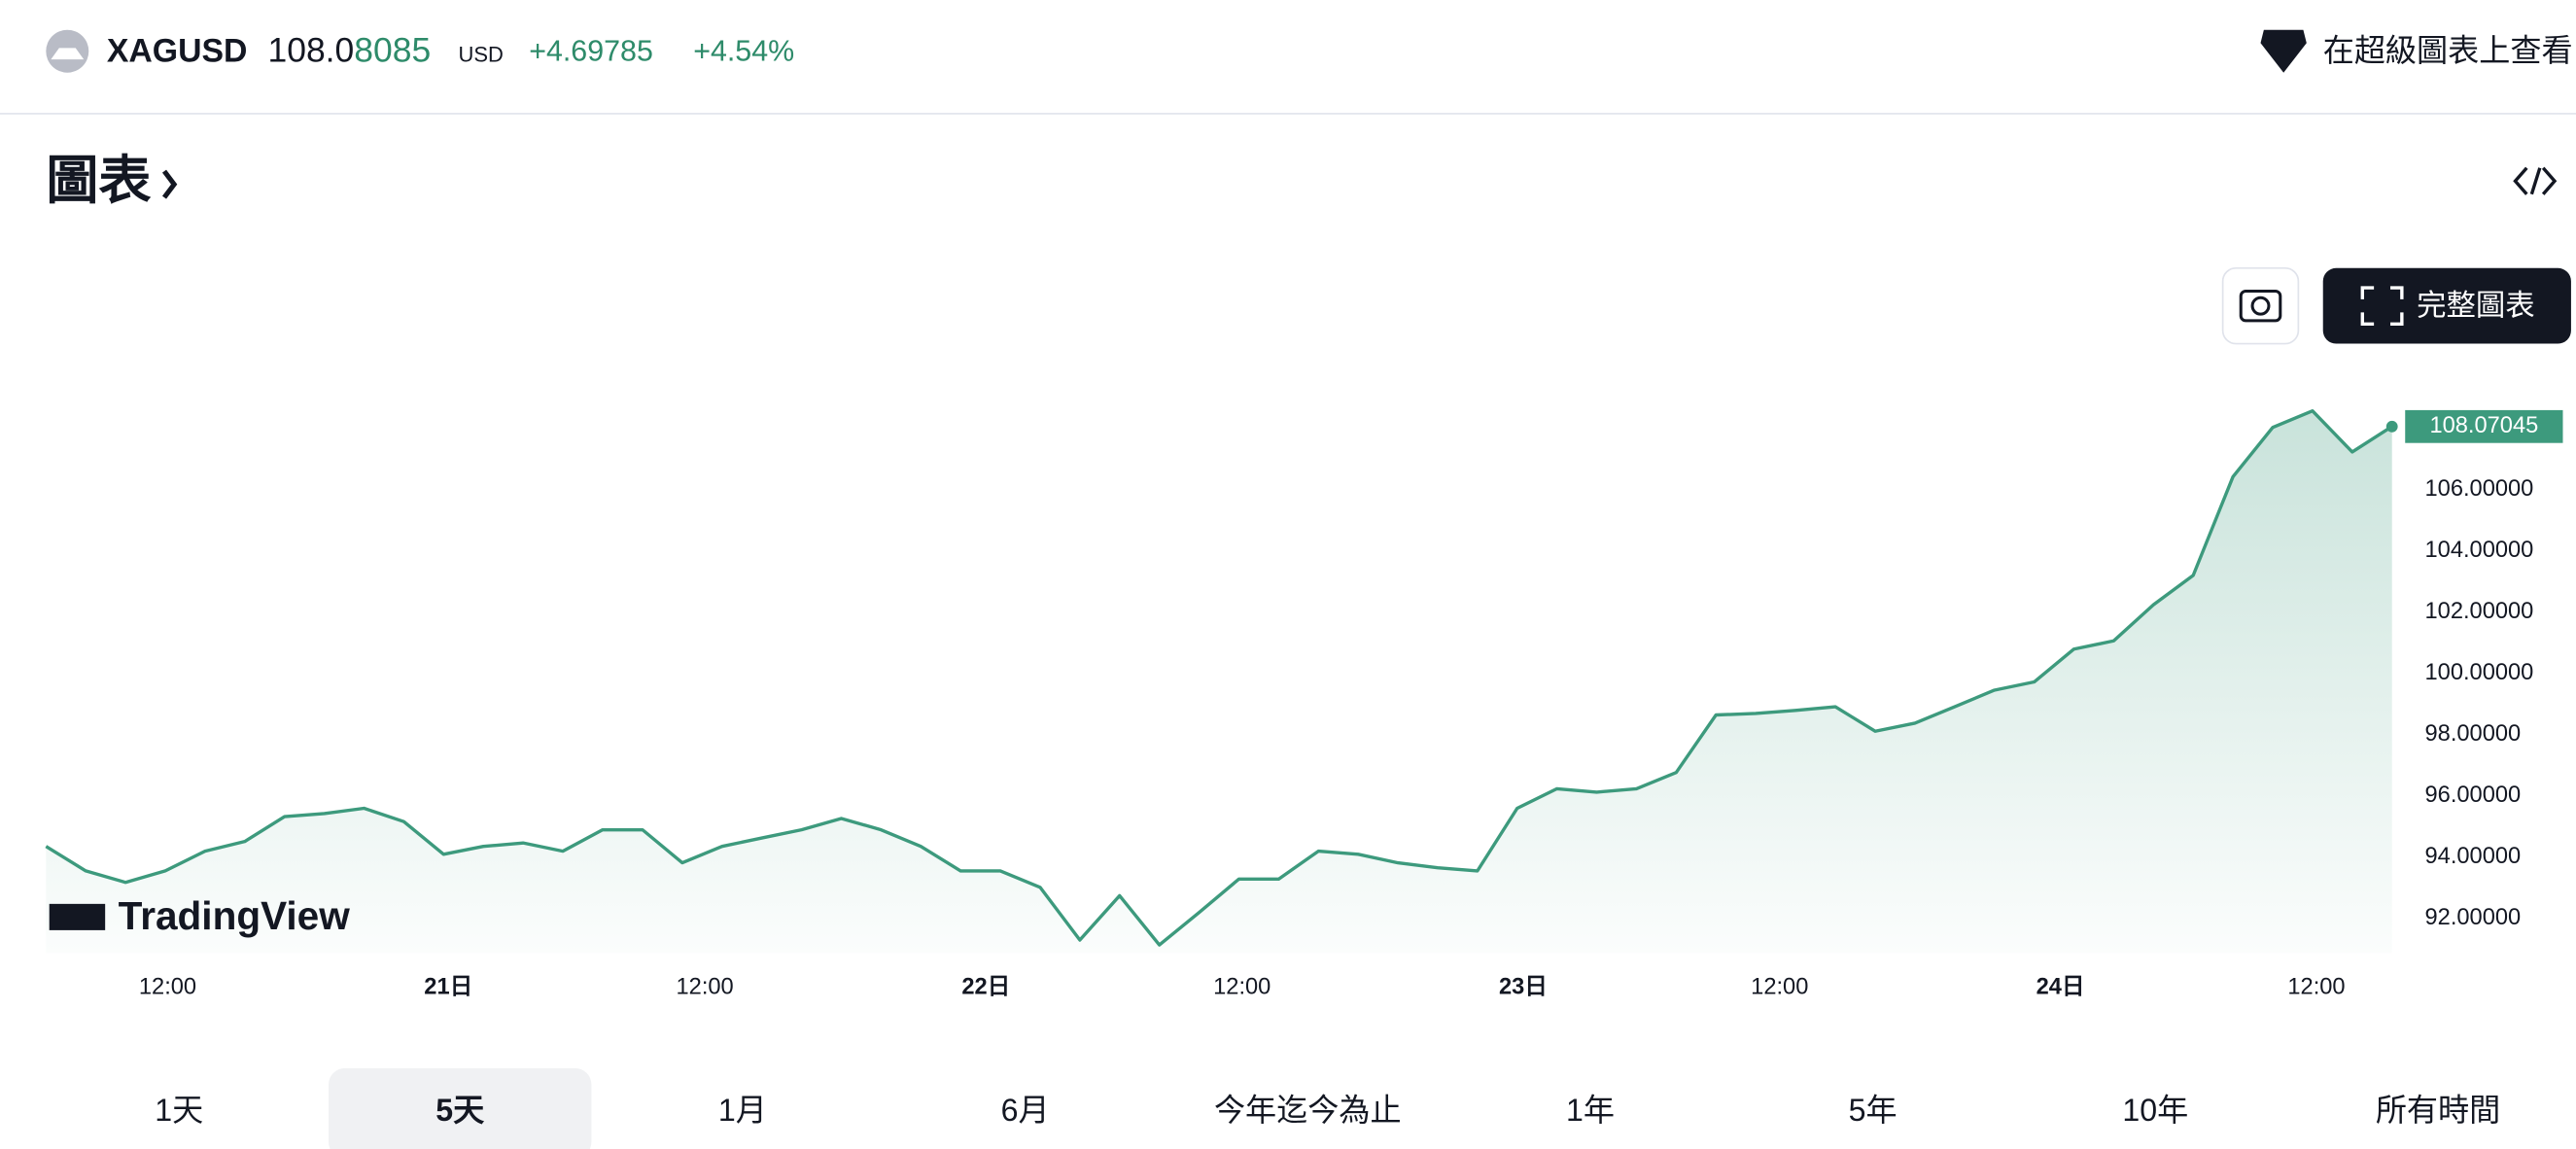 Image resolution: width=2576 pixels, height=1149 pixels. What do you see at coordinates (393, 50) in the screenshot?
I see `price-tail: 8085` at bounding box center [393, 50].